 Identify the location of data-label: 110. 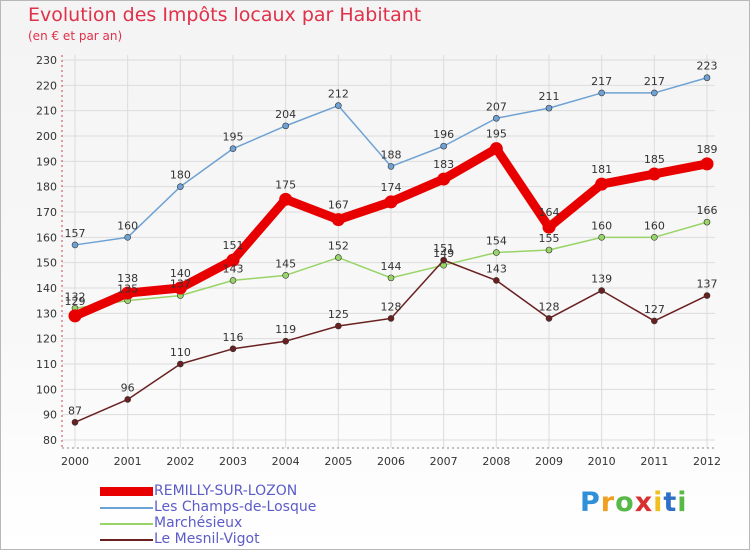
(180, 352).